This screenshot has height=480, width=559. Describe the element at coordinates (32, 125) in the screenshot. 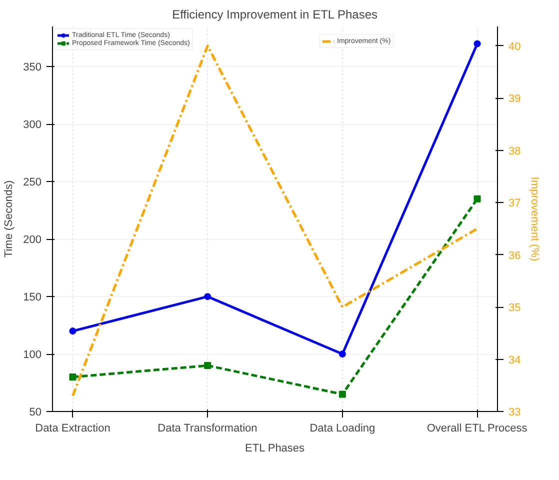

I see `y-tick-label: 300` at that location.